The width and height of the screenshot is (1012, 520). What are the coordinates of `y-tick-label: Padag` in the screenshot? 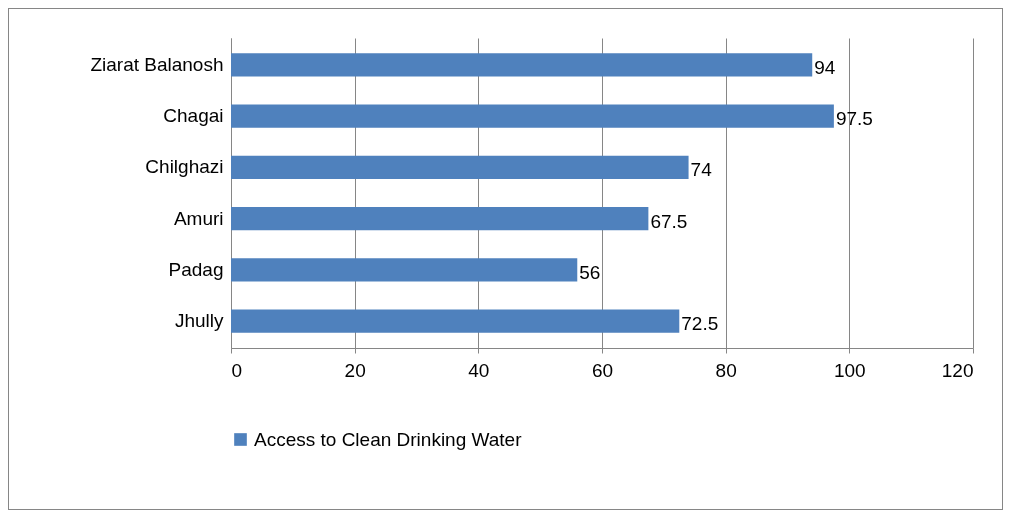 It's located at (196, 269).